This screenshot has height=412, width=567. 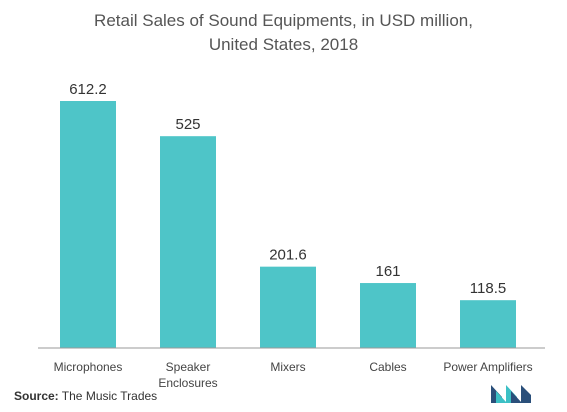 I want to click on value-label-4: 118.5, so click(x=488, y=288).